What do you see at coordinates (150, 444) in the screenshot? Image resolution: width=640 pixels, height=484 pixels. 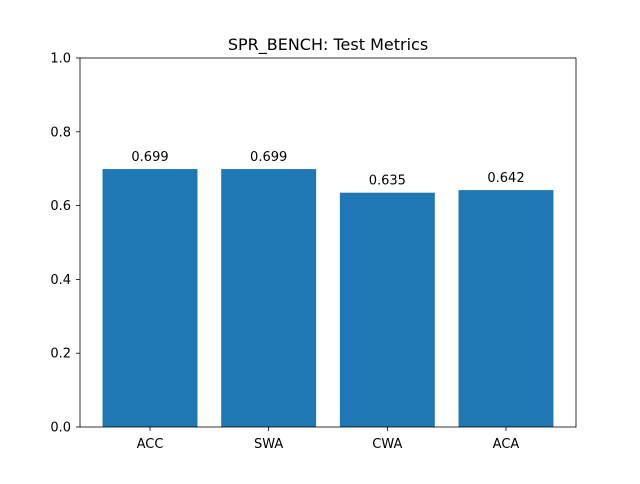 I see `x-tick-label: ACC` at bounding box center [150, 444].